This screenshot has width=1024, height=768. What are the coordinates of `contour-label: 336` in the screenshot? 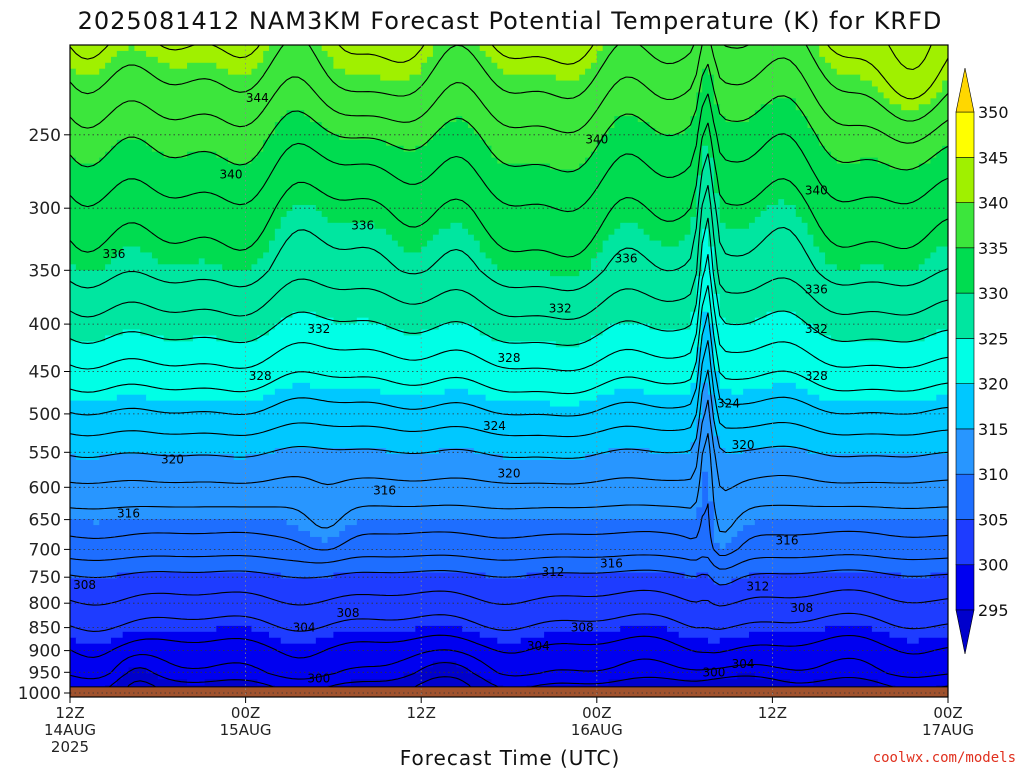 It's located at (113, 254).